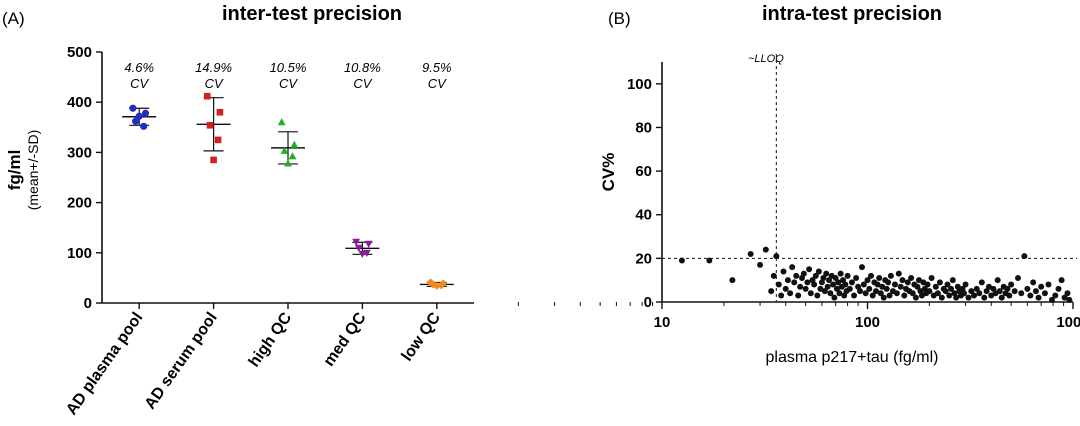  What do you see at coordinates (852, 14) in the screenshot?
I see `chart-b-title: intra-test precision` at bounding box center [852, 14].